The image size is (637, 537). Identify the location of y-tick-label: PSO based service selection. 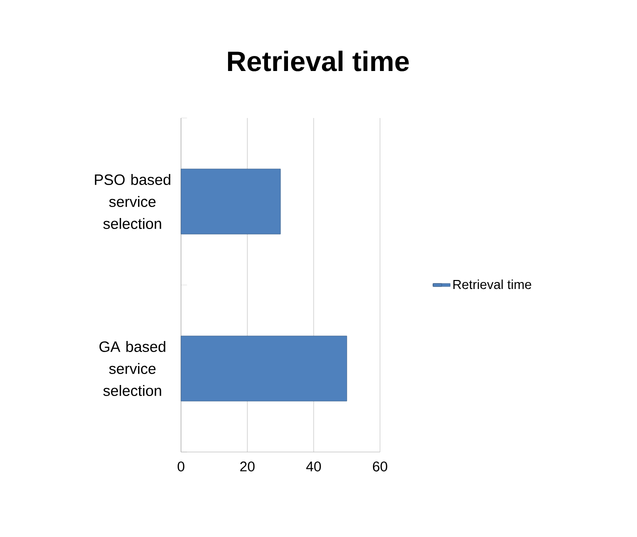
(132, 202).